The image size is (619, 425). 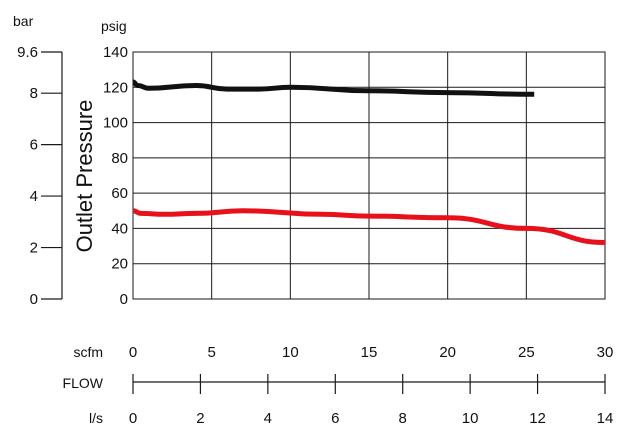 What do you see at coordinates (200, 417) in the screenshot?
I see `ls-tick-label: 2` at bounding box center [200, 417].